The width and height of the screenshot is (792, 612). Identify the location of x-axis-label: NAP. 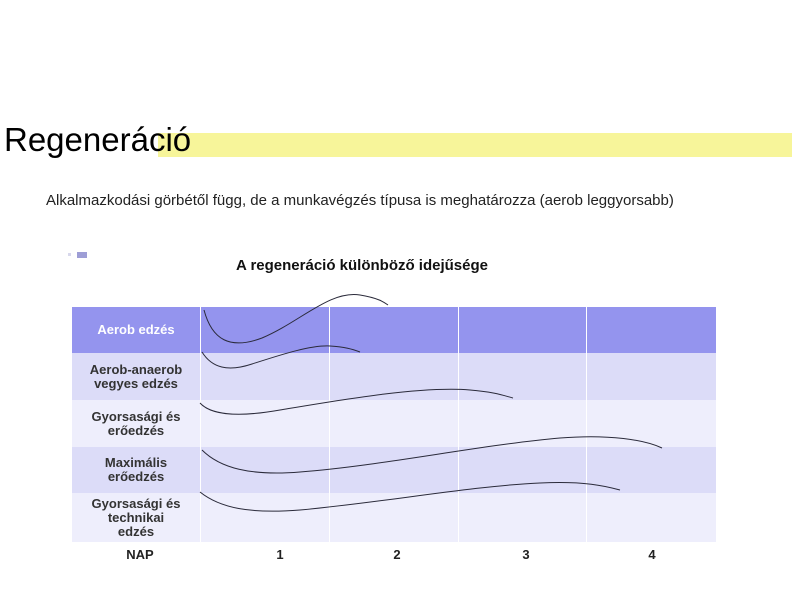
(140, 554).